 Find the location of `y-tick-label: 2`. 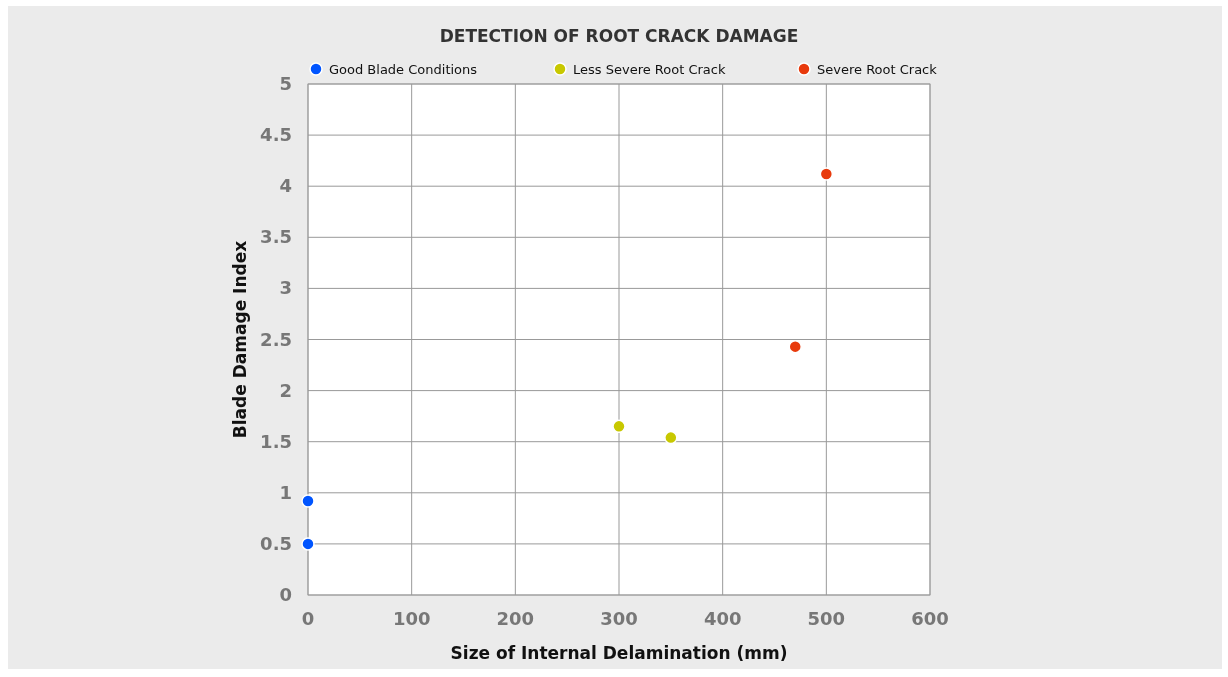

y-tick-label: 2 is located at coordinates (285, 390).